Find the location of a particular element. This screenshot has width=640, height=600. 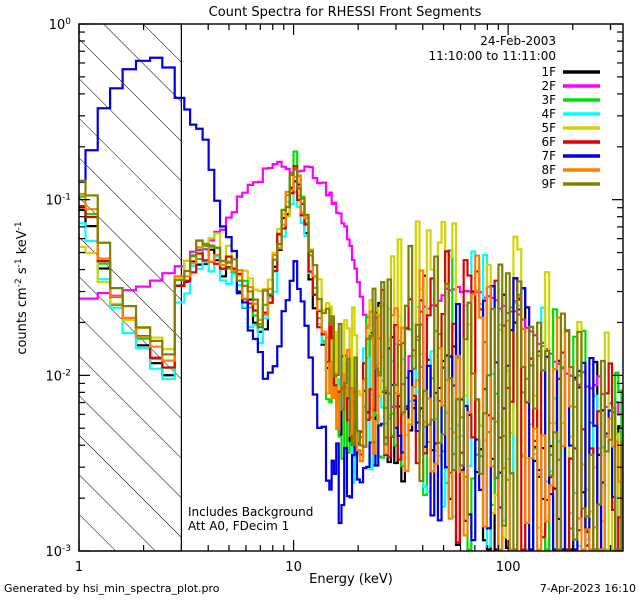

excluded-band-hatch is located at coordinates (130, 287).